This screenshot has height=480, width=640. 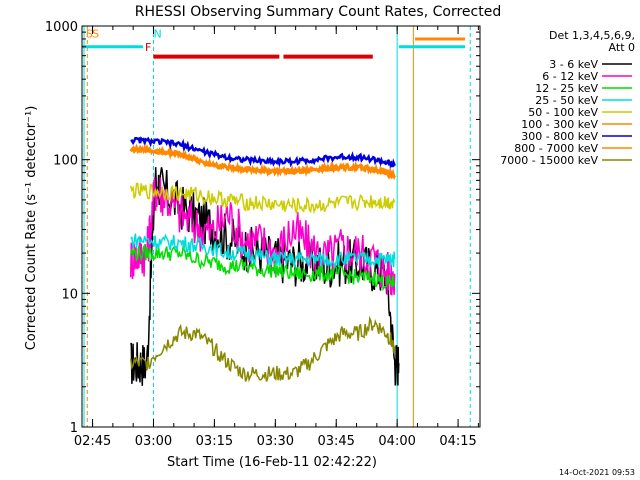 What do you see at coordinates (457, 441) in the screenshot?
I see `x-tick-label: 04:15` at bounding box center [457, 441].